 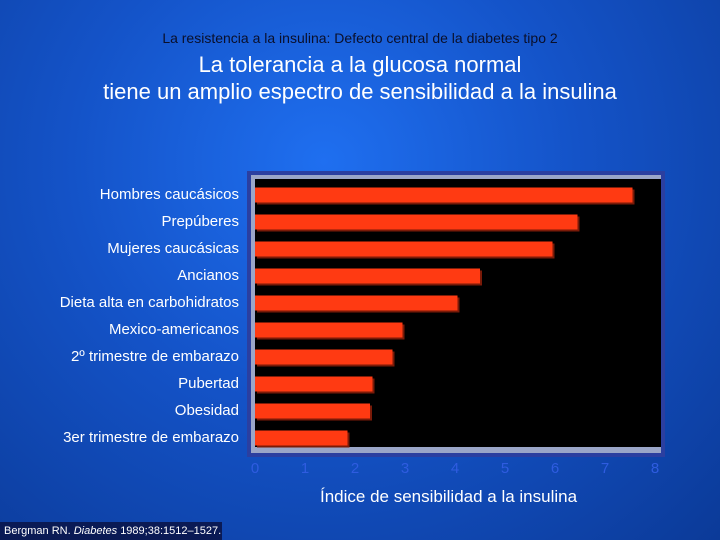 What do you see at coordinates (449, 496) in the screenshot?
I see `x-axis-label: Índice de sensibilidad a la insulina` at bounding box center [449, 496].